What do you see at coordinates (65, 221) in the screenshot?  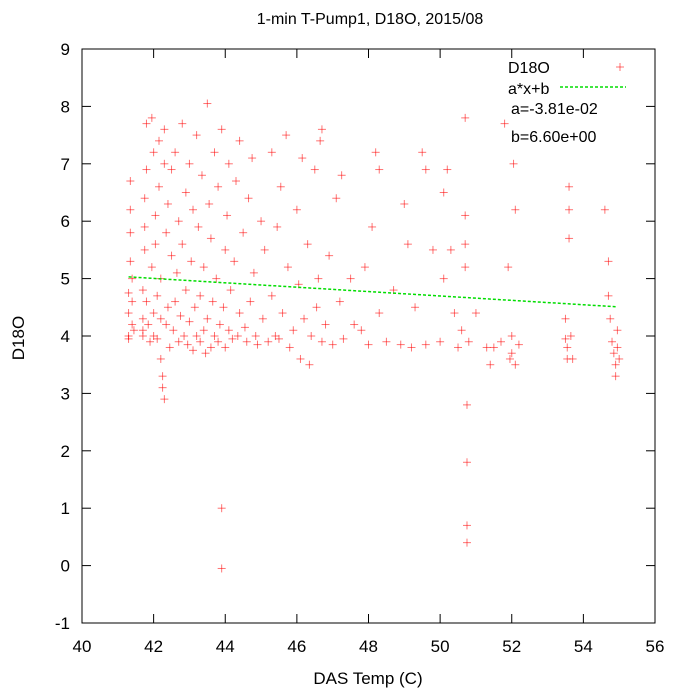 I see `y-tick-label: 6` at bounding box center [65, 221].